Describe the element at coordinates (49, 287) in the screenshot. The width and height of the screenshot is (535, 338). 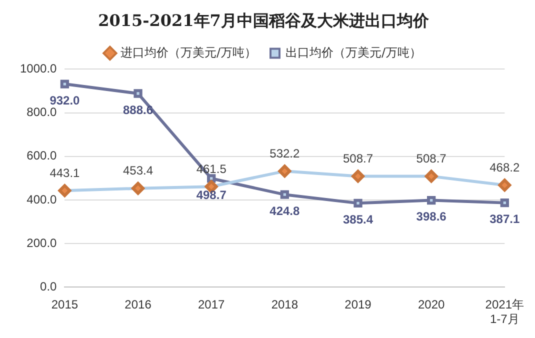
I see `y-tick-label: 0.0` at that location.